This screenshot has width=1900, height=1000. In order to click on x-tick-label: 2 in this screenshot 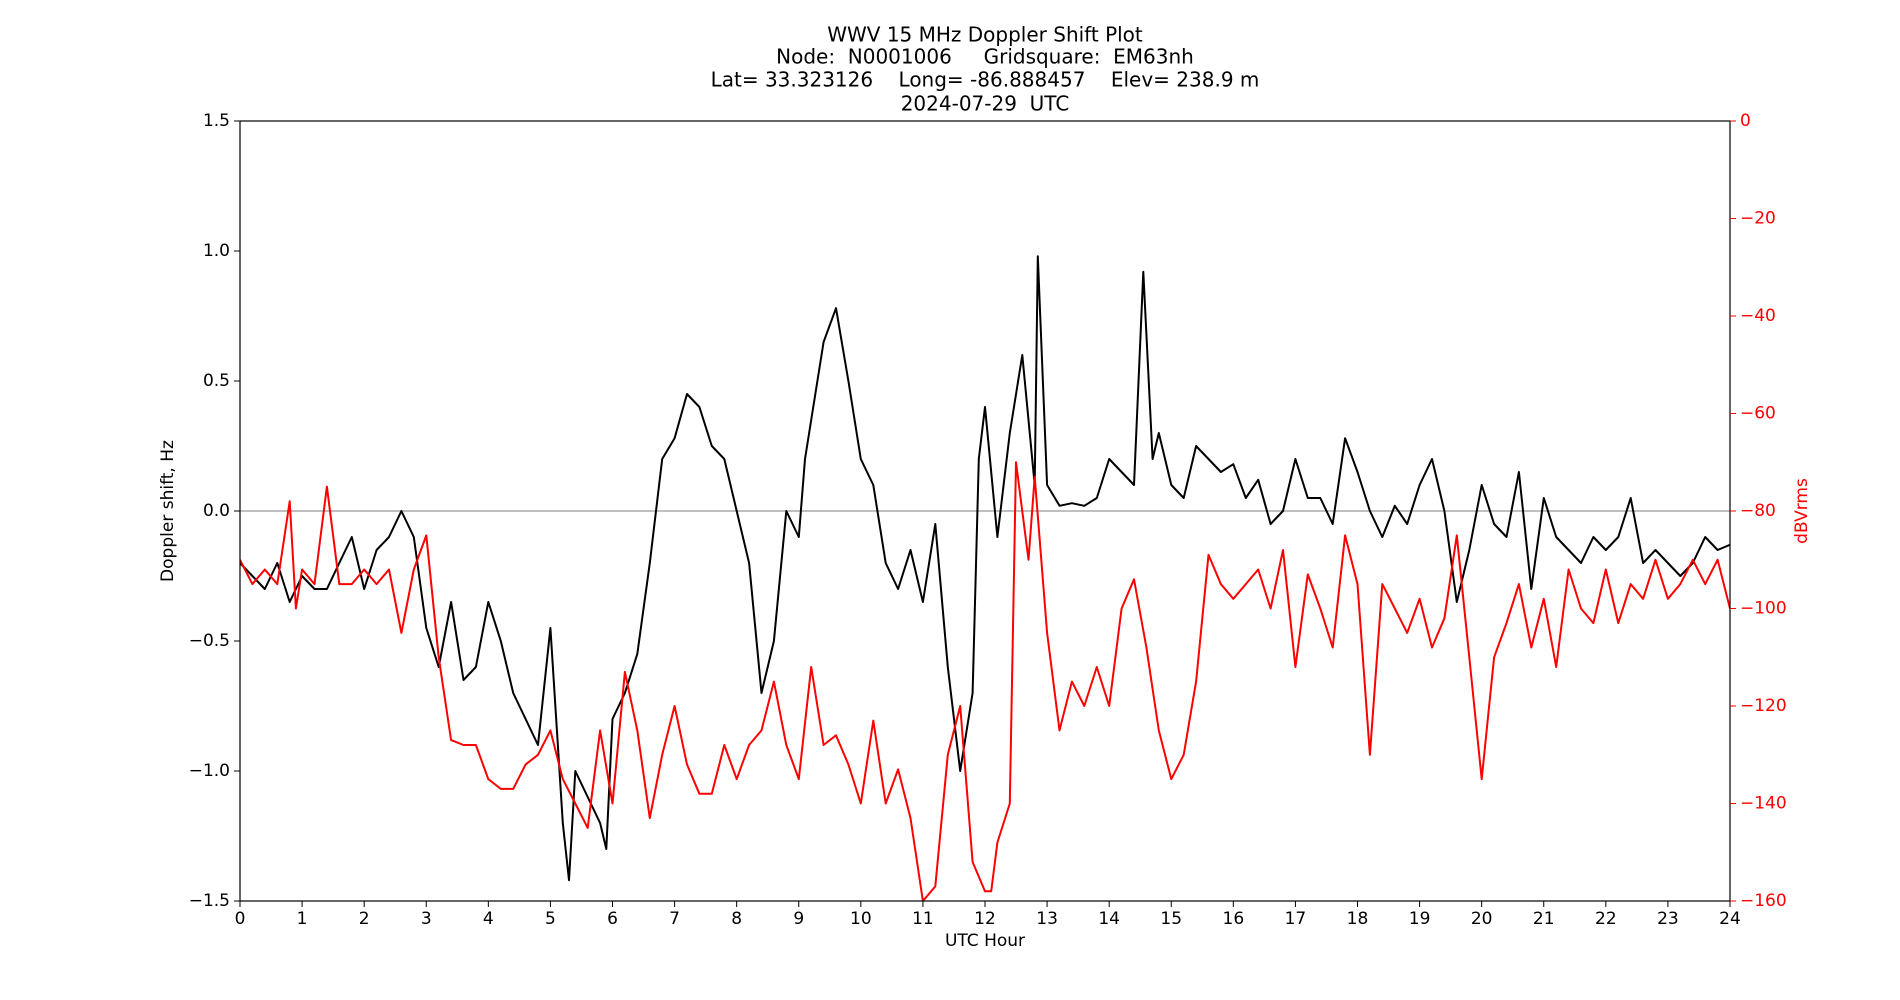, I will do `click(364, 919)`.